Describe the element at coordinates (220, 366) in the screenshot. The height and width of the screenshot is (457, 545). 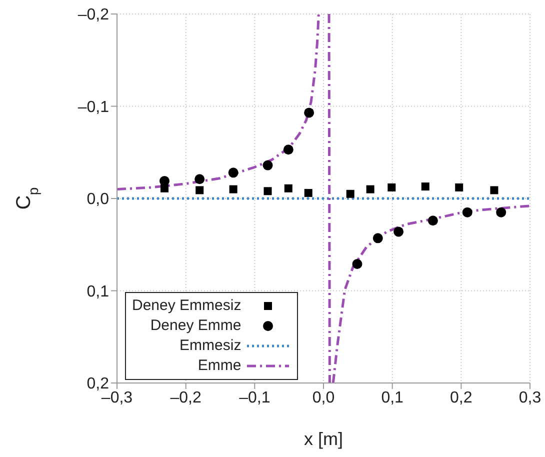
I see `legend-label: Emme` at that location.